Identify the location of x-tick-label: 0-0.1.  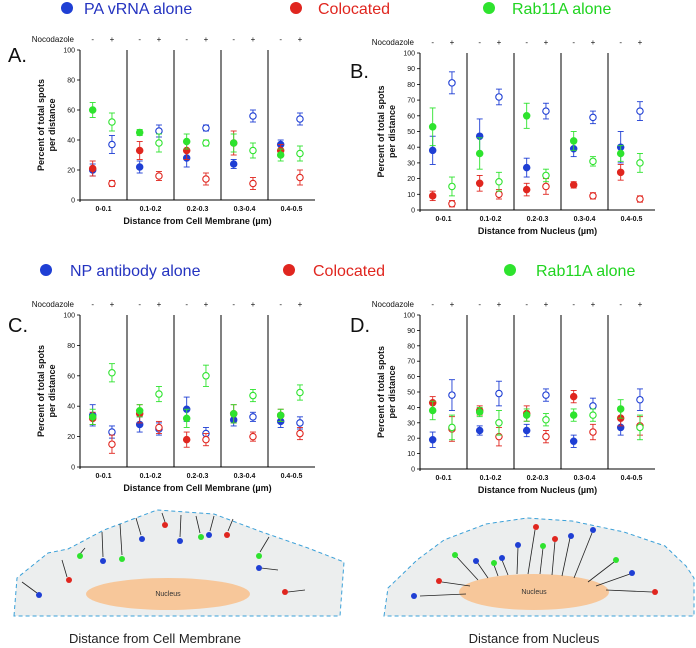
(104, 209).